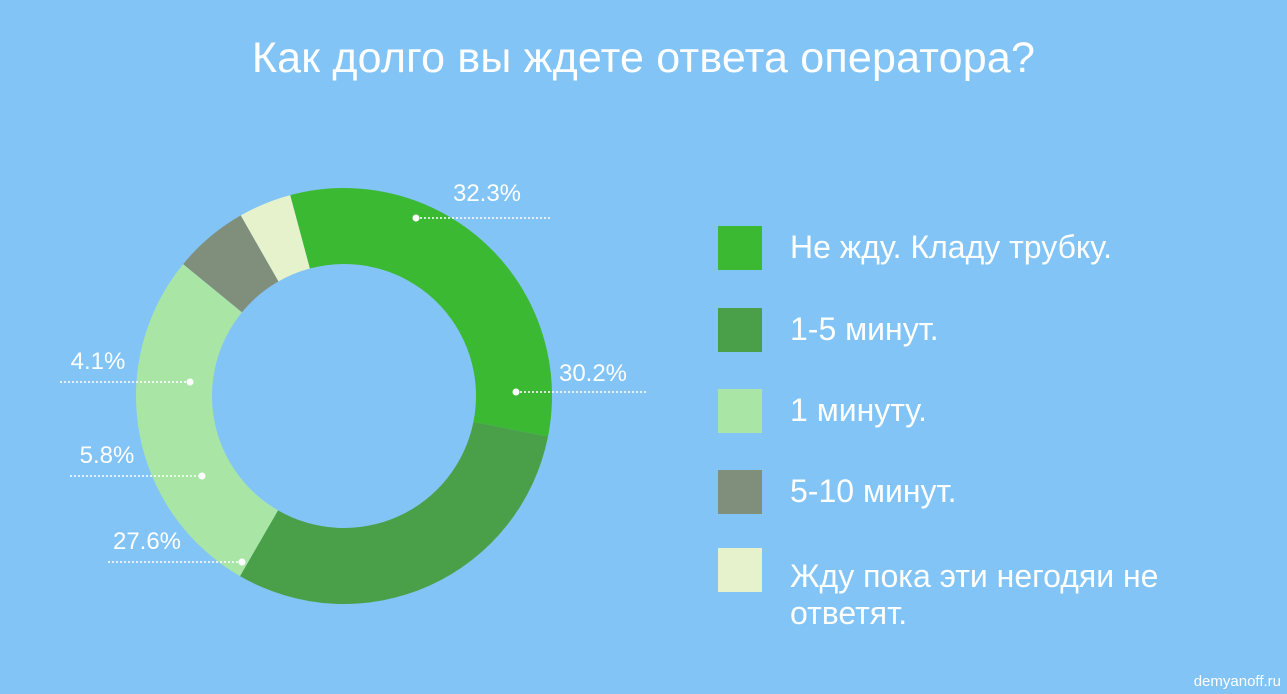 This screenshot has height=694, width=1287. I want to click on data-label: 27.6%, so click(147, 541).